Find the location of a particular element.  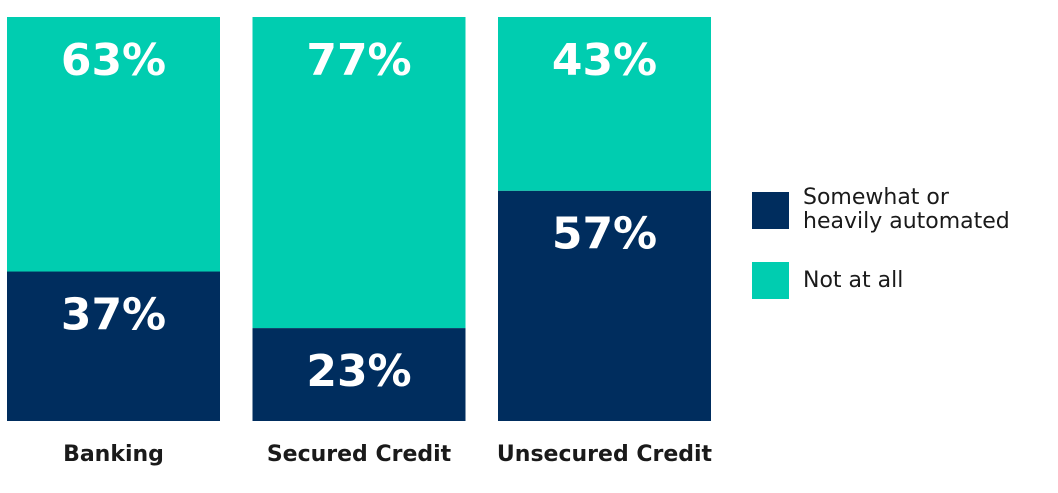

legend-item: Not at all is located at coordinates (902, 280).